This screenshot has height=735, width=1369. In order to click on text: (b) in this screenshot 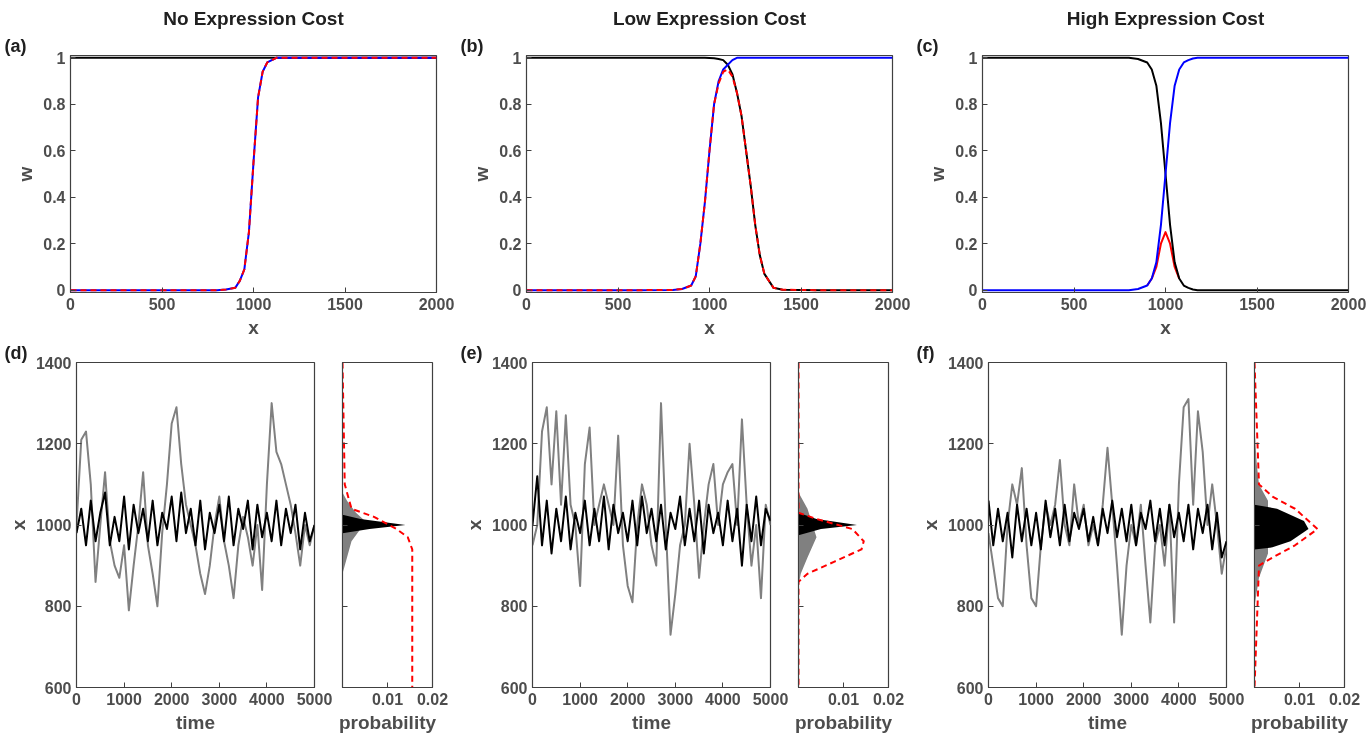, I will do `click(472, 45)`.